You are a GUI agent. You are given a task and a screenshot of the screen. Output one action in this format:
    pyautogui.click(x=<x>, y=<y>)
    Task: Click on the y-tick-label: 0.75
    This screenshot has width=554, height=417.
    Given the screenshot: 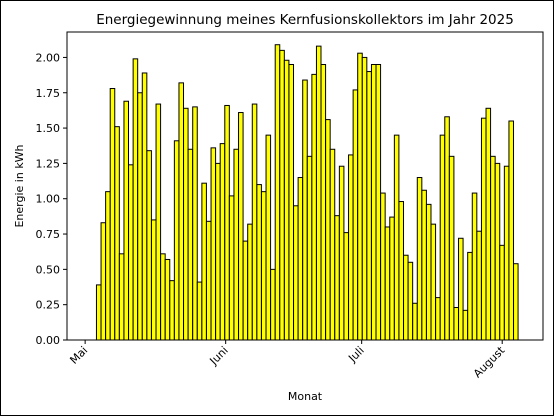 What is the action you would take?
    pyautogui.click(x=48, y=234)
    